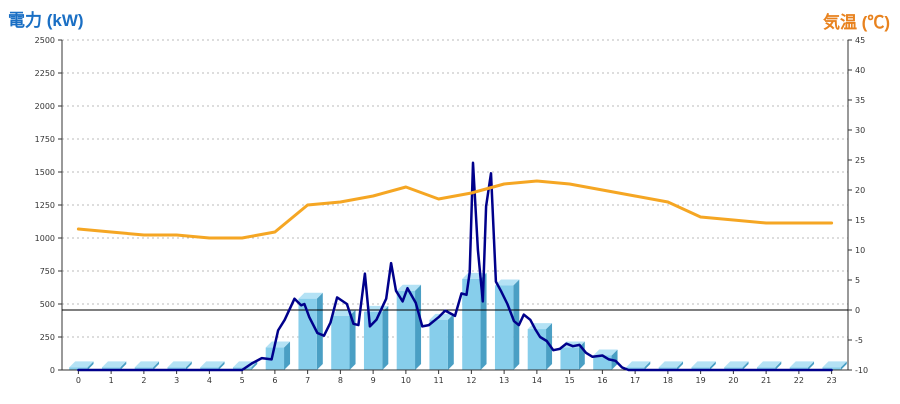  What do you see at coordinates (861, 370) in the screenshot?
I see `right-tick-label: -10` at bounding box center [861, 370].